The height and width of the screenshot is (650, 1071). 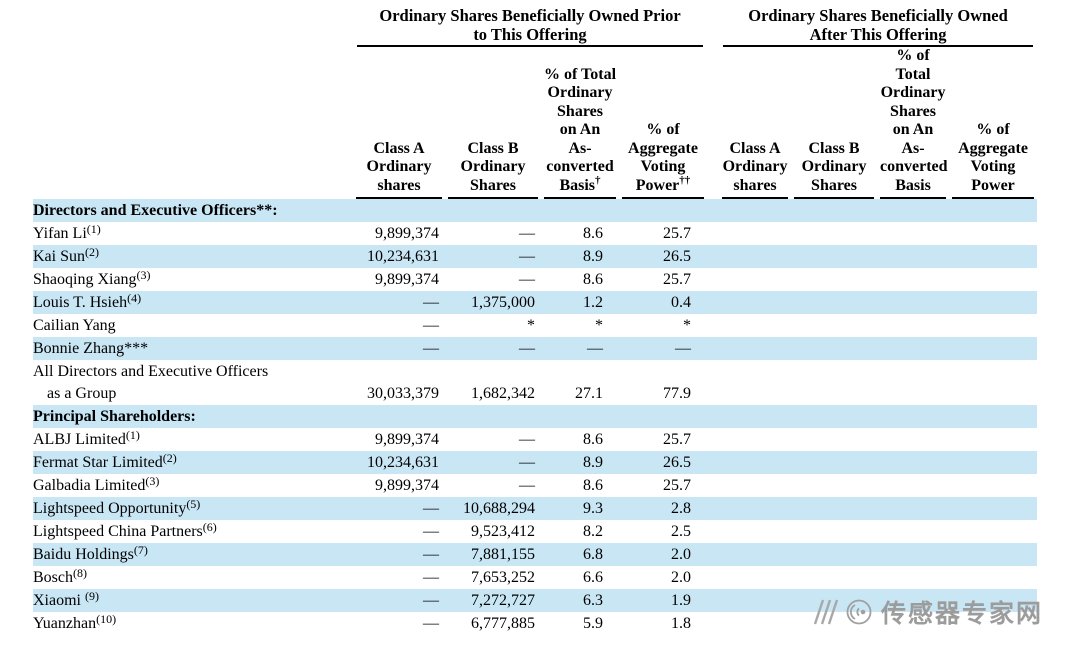 I want to click on value-cell: 2.8, so click(x=681, y=508).